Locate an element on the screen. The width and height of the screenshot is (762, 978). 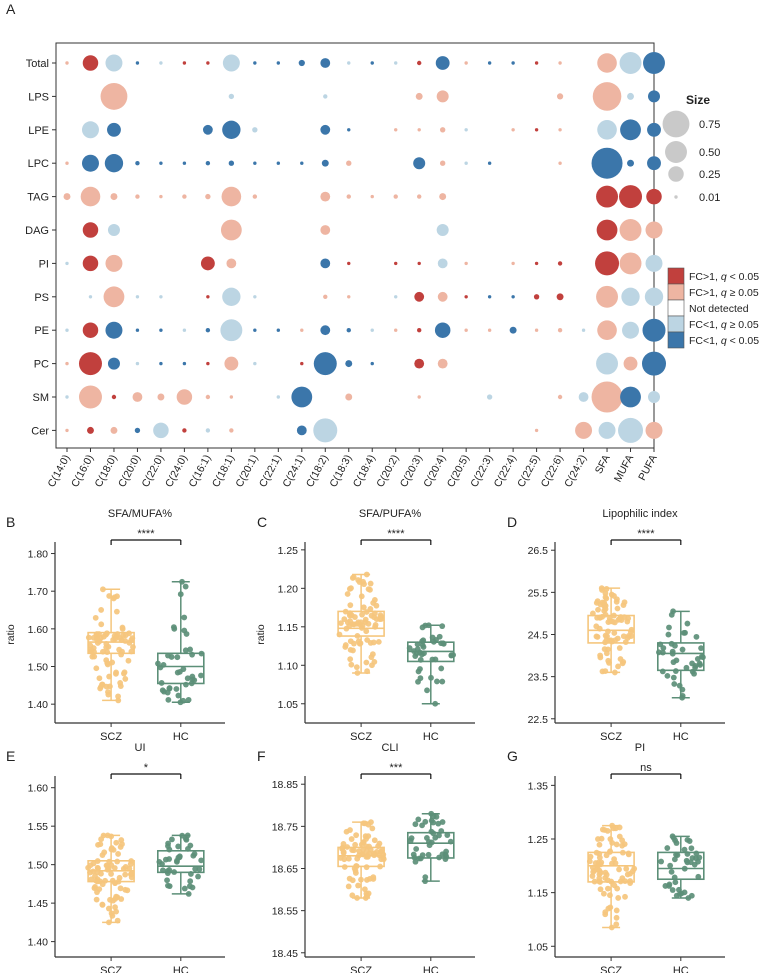
legend-swatch-nd is located at coordinates (676, 308).